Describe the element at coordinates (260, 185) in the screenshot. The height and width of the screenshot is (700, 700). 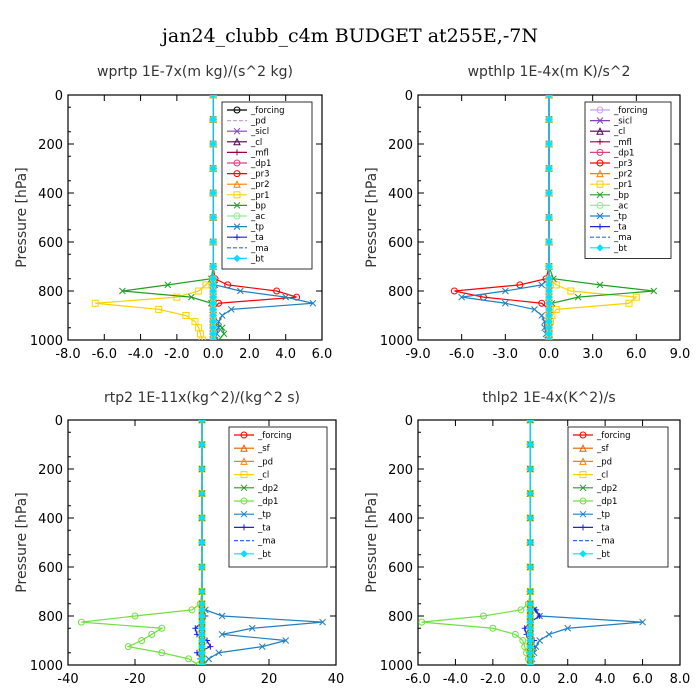
I see `legend-label: _pr2` at that location.